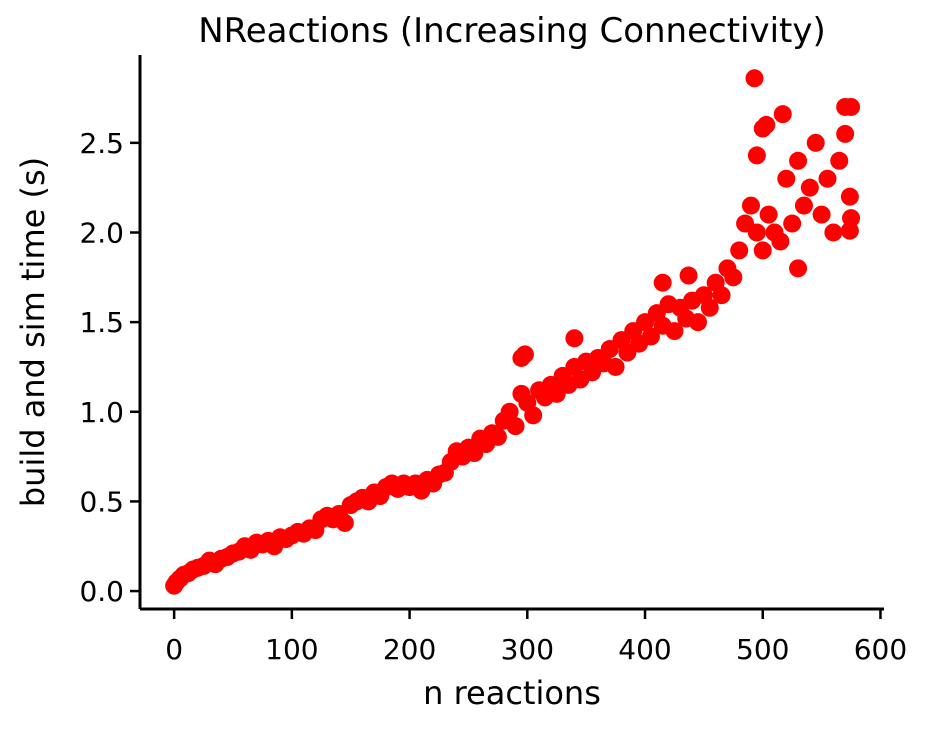 The width and height of the screenshot is (927, 732). Describe the element at coordinates (512, 693) in the screenshot. I see `x-axis-label: n reactions` at that location.